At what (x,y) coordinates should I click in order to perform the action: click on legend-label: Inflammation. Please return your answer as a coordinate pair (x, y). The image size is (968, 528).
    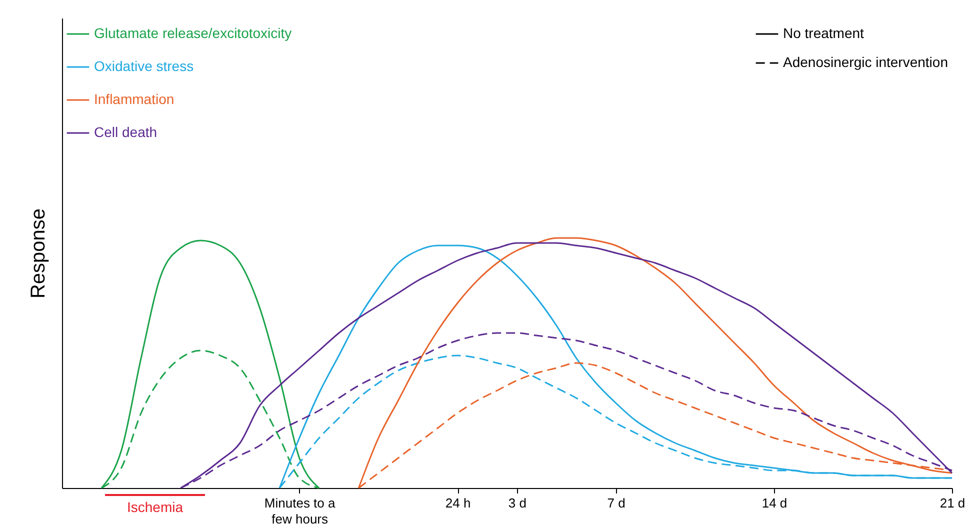
    Looking at the image, I should click on (134, 99).